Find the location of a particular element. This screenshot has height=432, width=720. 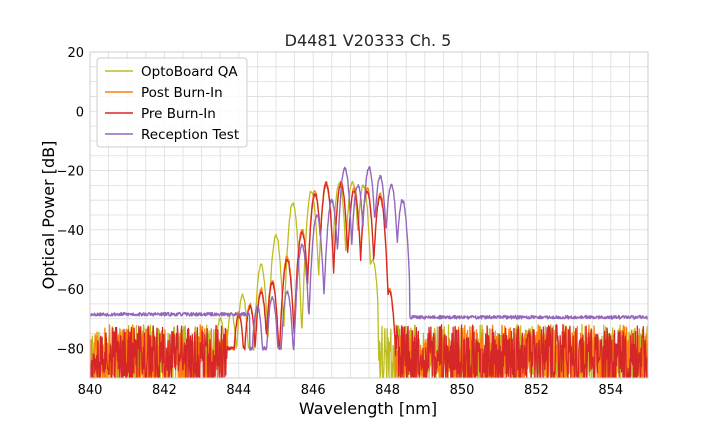

x-tick-label: 852 is located at coordinates (536, 390).